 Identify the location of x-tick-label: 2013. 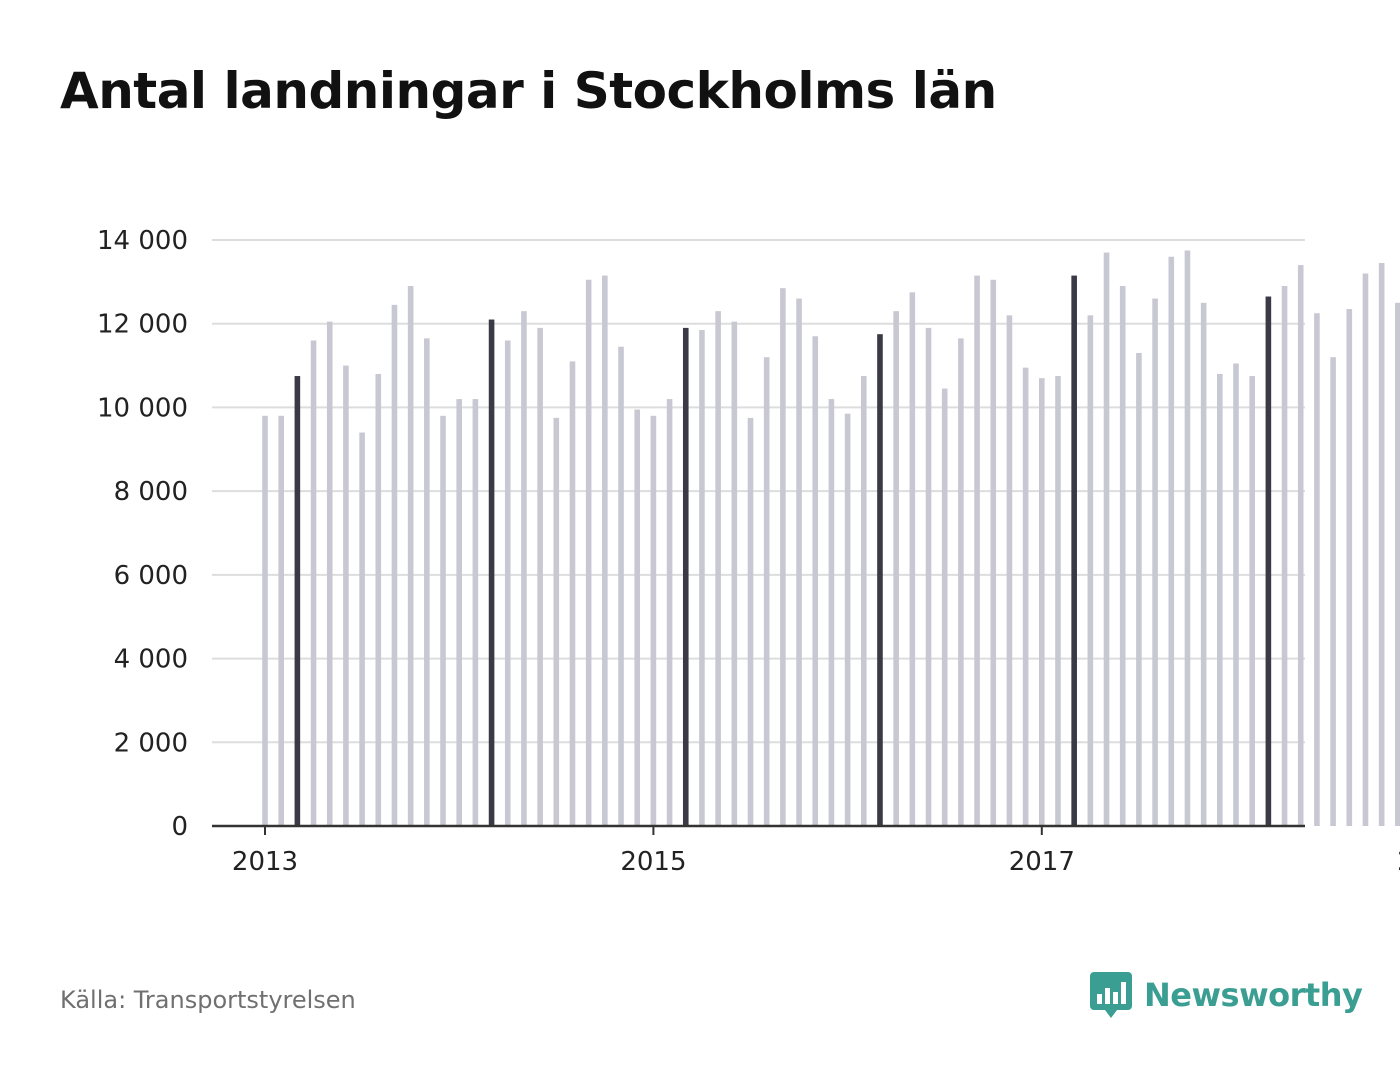
(265, 862).